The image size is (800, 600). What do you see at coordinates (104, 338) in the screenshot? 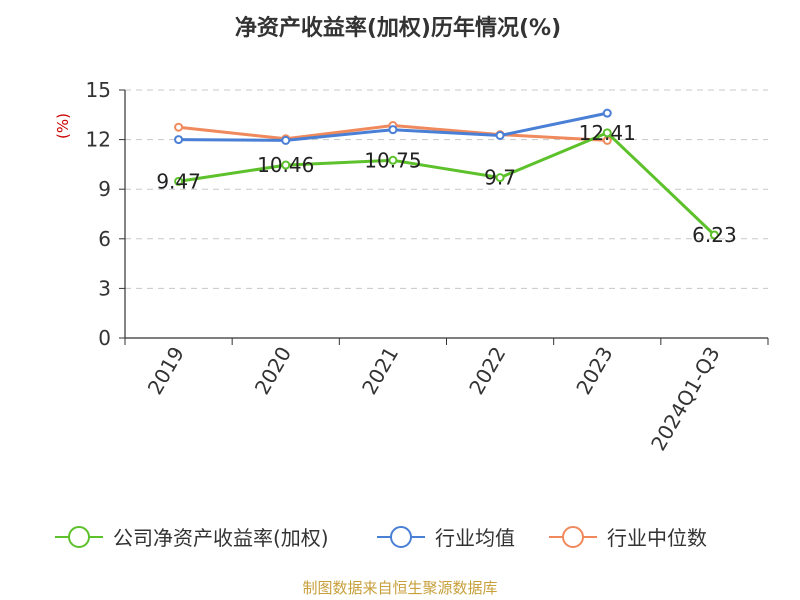
I see `y-tick-label: 0` at bounding box center [104, 338].